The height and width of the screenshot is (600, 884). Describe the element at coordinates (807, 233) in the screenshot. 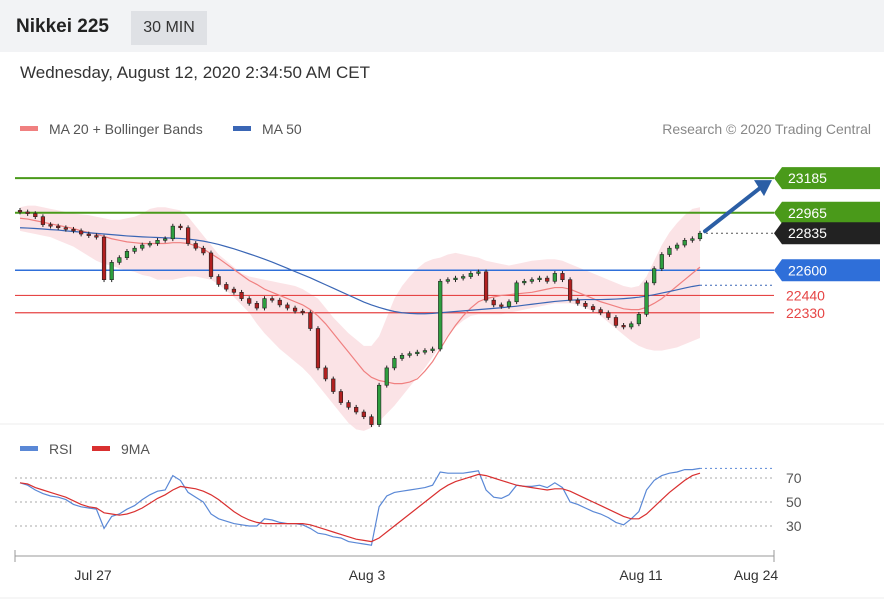

I see `level-label-22835: 22835` at that location.